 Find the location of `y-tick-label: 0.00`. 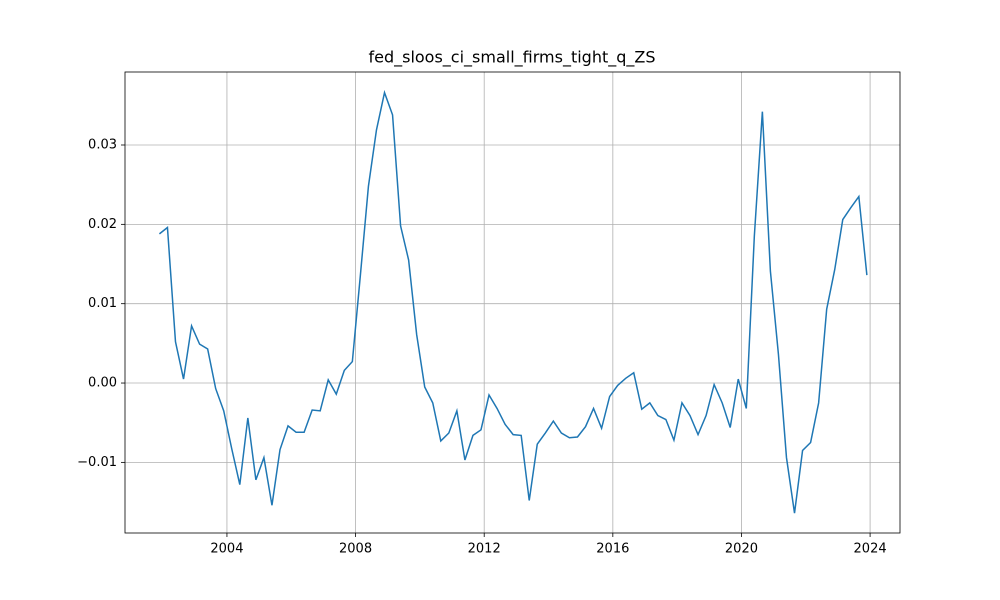

y-tick-label: 0.00 is located at coordinates (102, 383).